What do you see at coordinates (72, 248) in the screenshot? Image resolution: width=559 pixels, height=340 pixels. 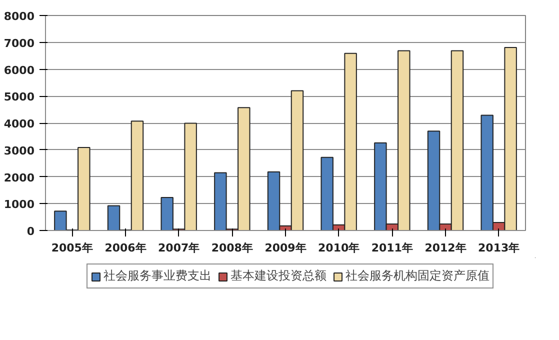 I see `x-tick-label: 2005年` at bounding box center [72, 248].